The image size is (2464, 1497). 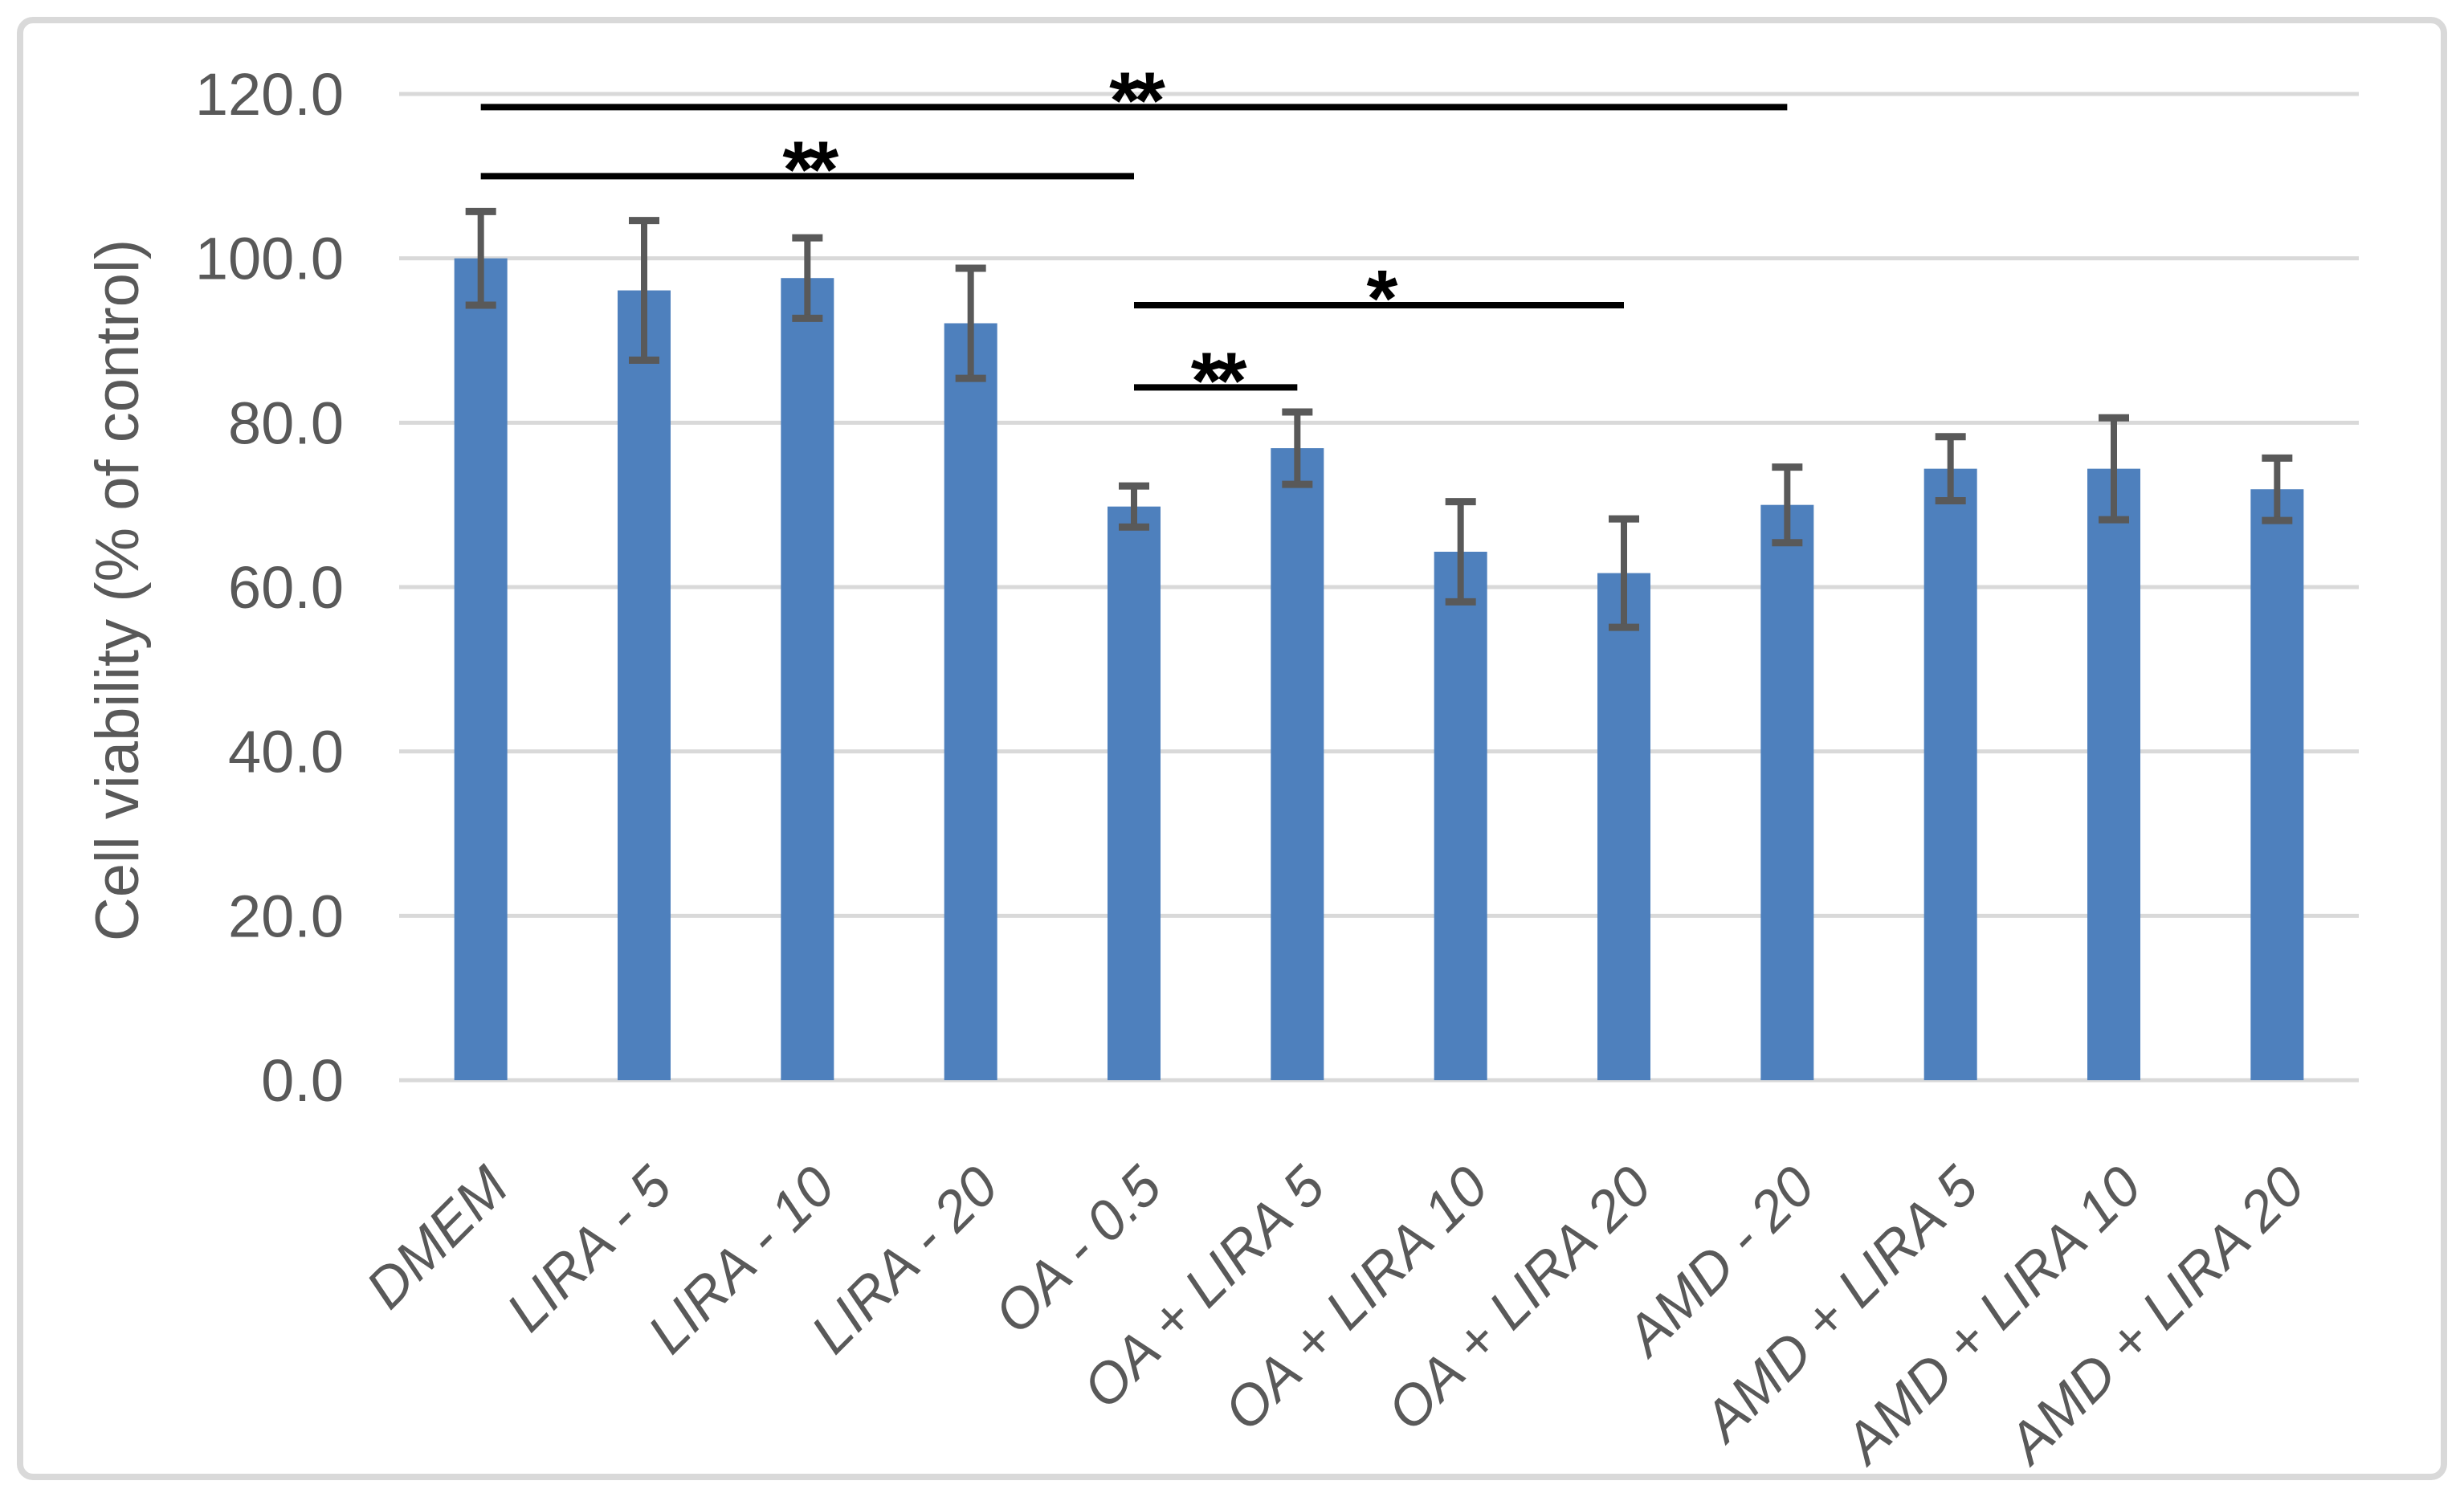 What do you see at coordinates (2155, 1315) in the screenshot?
I see `x-category-label: AMD + LIRA 20` at bounding box center [2155, 1315].